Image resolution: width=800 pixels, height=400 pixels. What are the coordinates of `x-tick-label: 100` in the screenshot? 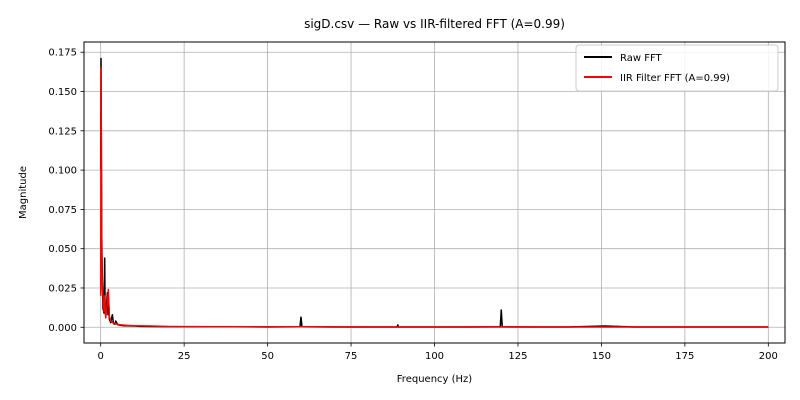 It's located at (434, 356).